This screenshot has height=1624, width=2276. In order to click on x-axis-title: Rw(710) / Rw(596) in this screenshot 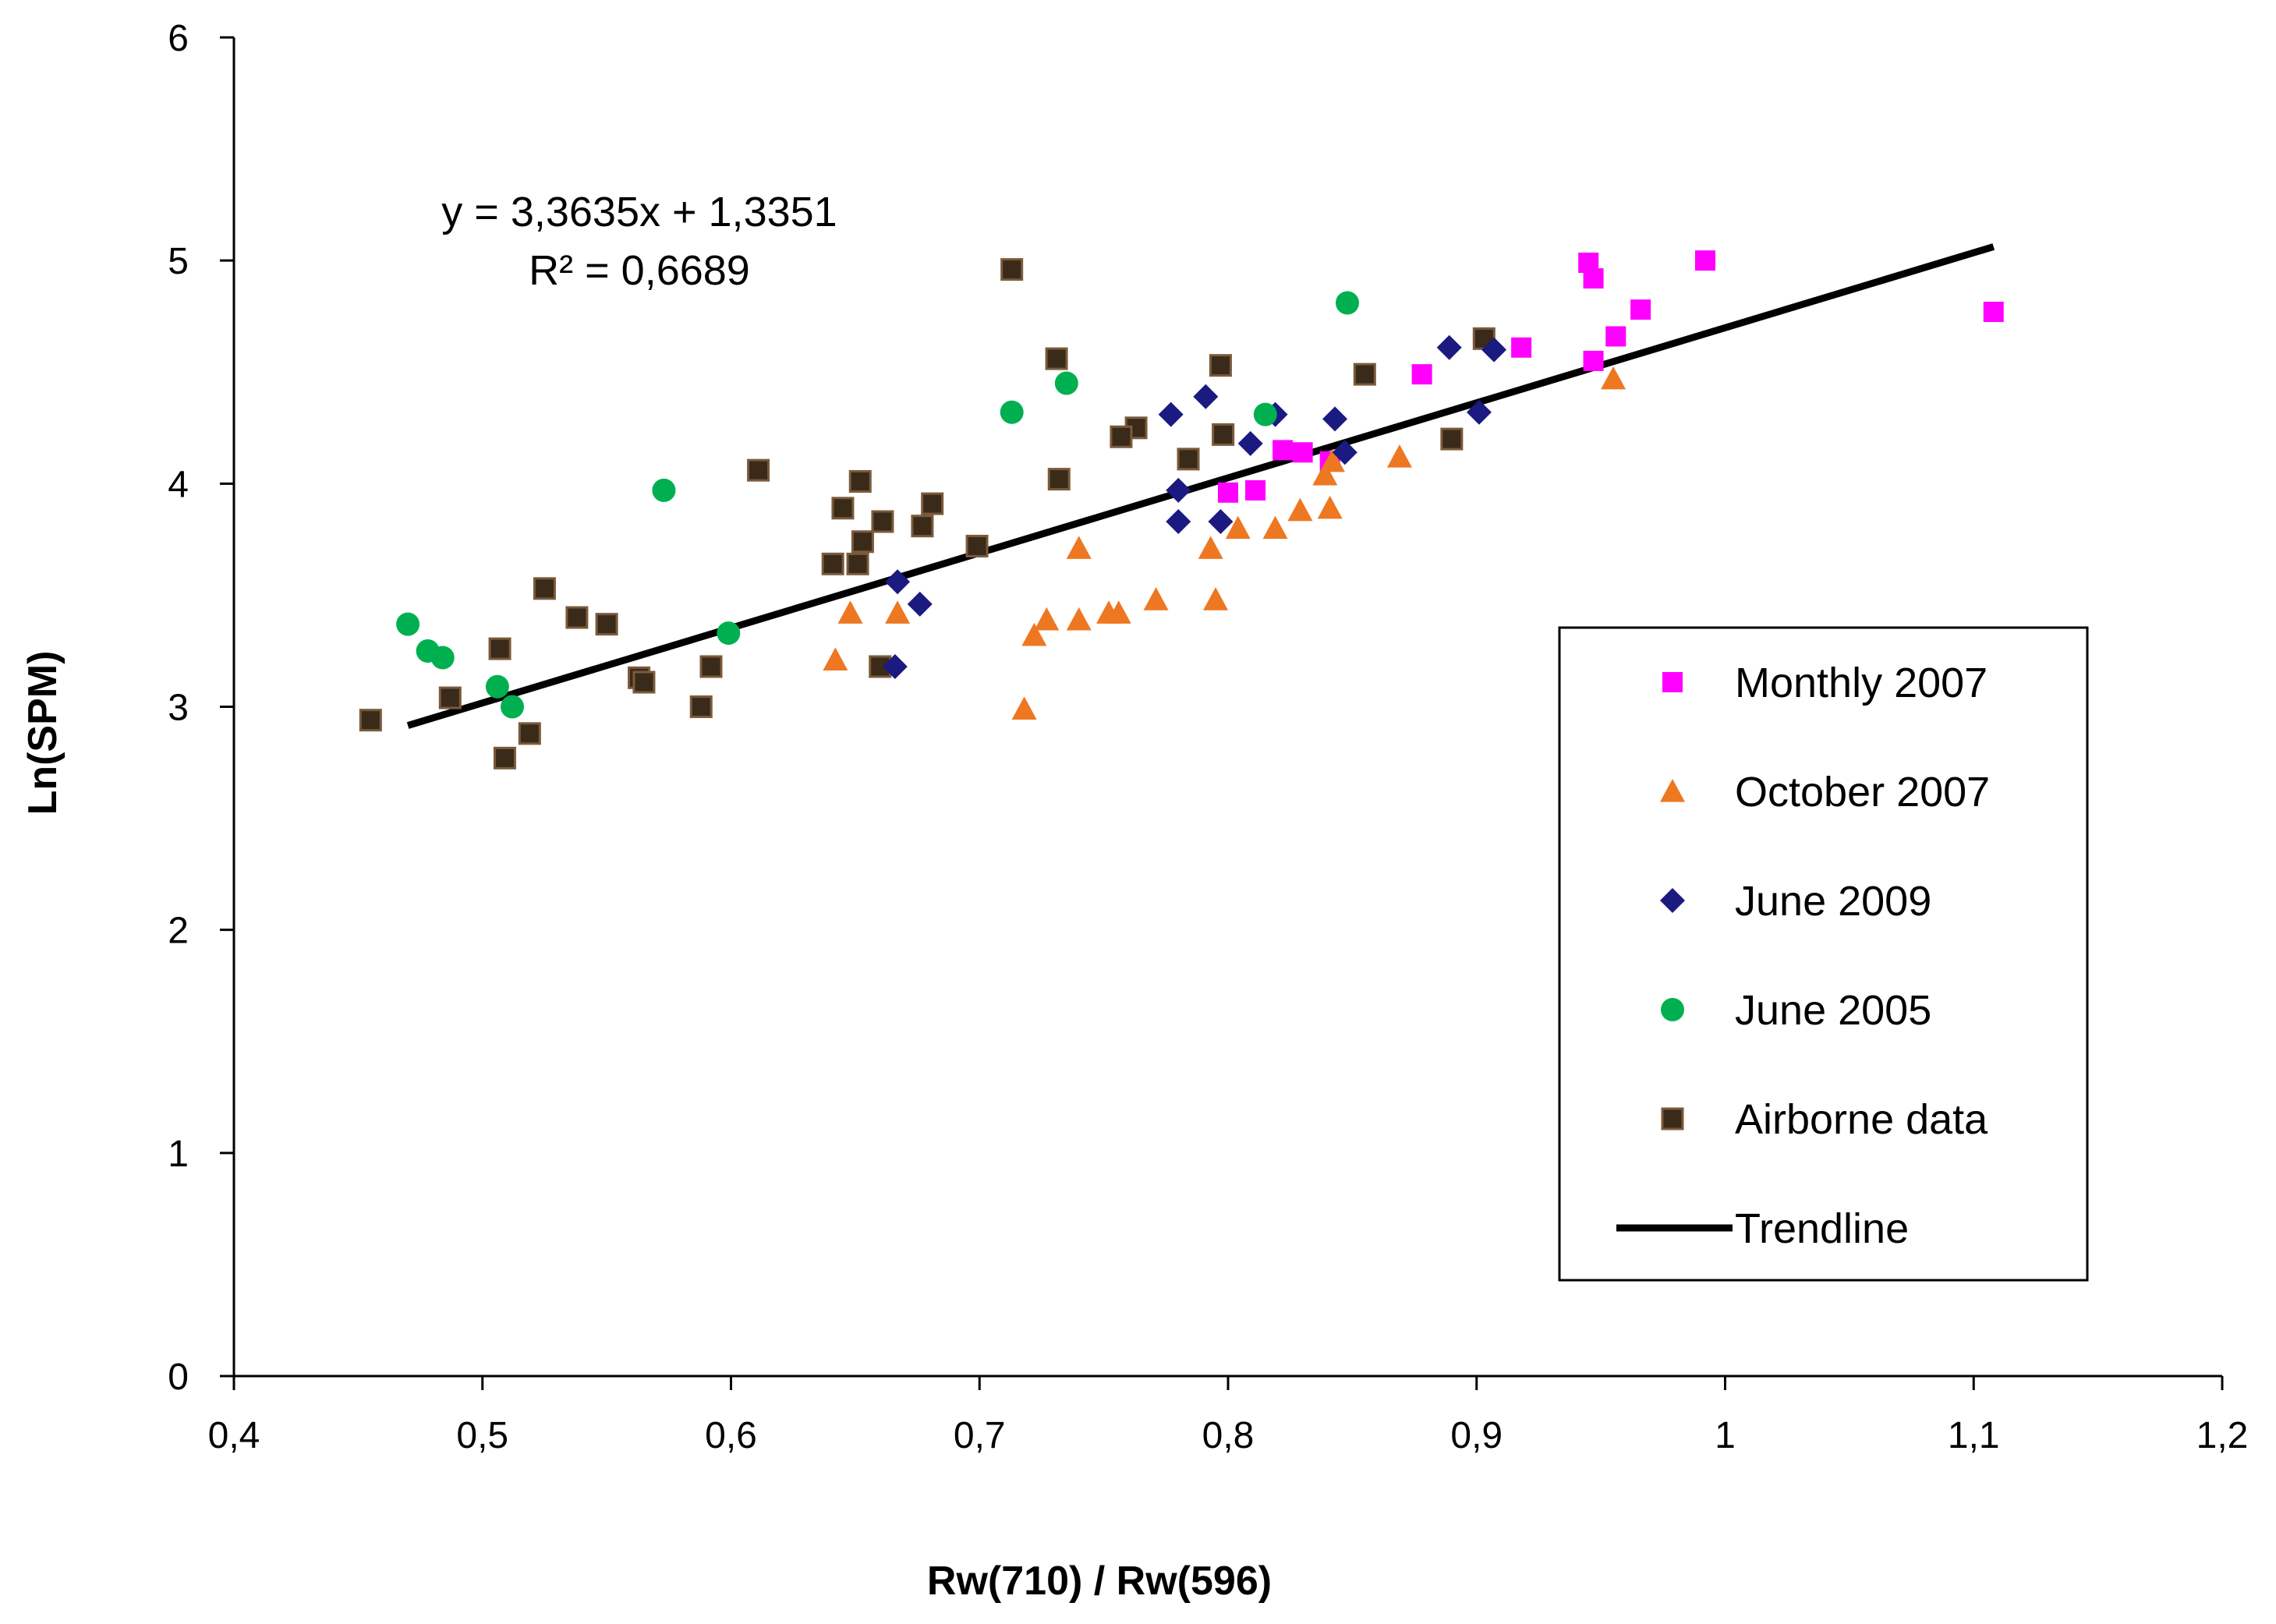, I will do `click(1099, 1581)`.